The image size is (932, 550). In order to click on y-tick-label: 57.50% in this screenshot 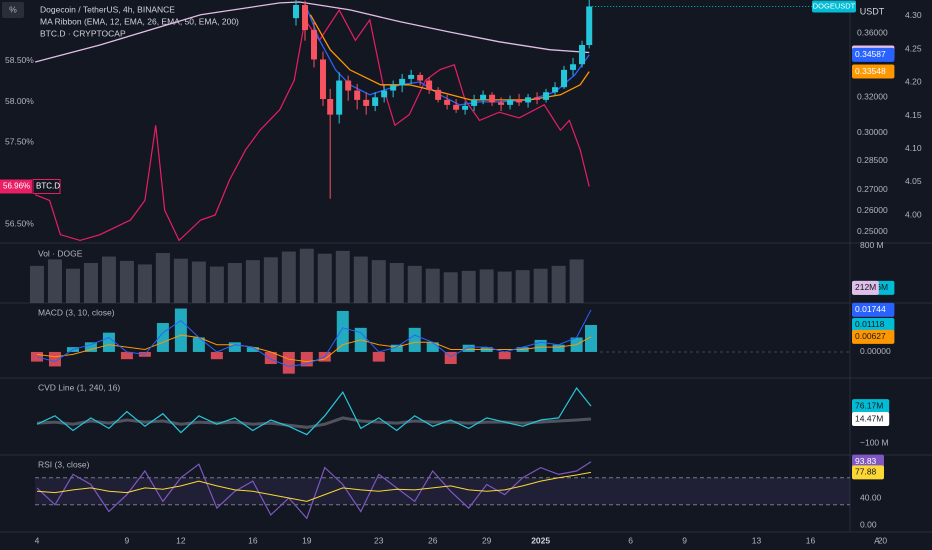, I will do `click(19, 142)`.